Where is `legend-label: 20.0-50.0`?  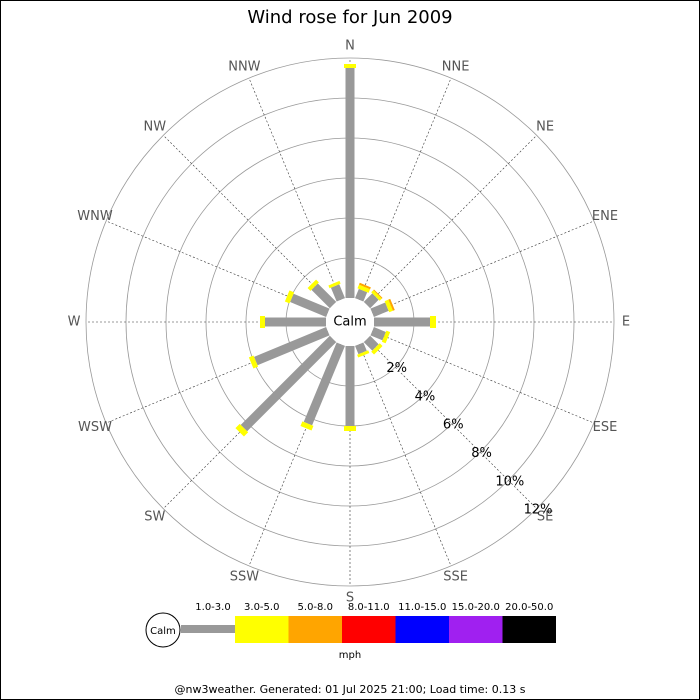 legend-label: 20.0-50.0 is located at coordinates (529, 607).